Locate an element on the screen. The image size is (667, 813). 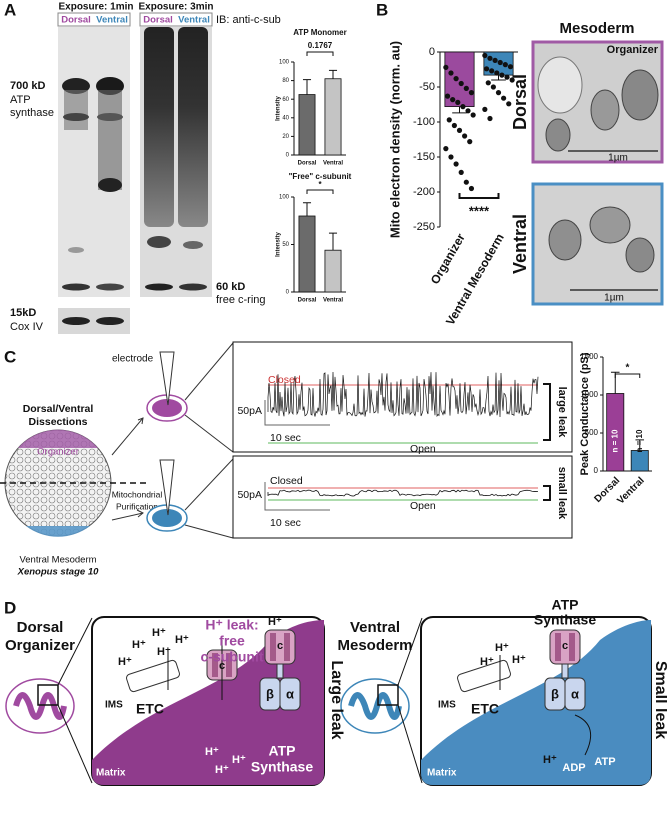
mw-label: 15kD is located at coordinates (23, 313).